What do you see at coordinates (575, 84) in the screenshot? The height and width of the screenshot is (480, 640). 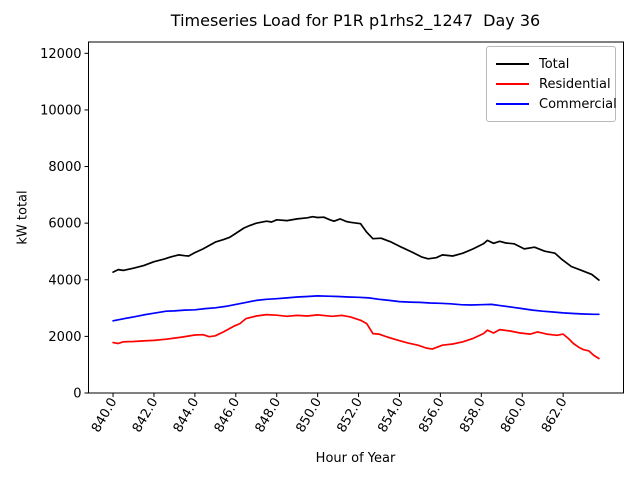 I see `legend-label-residential: Residential` at bounding box center [575, 84].